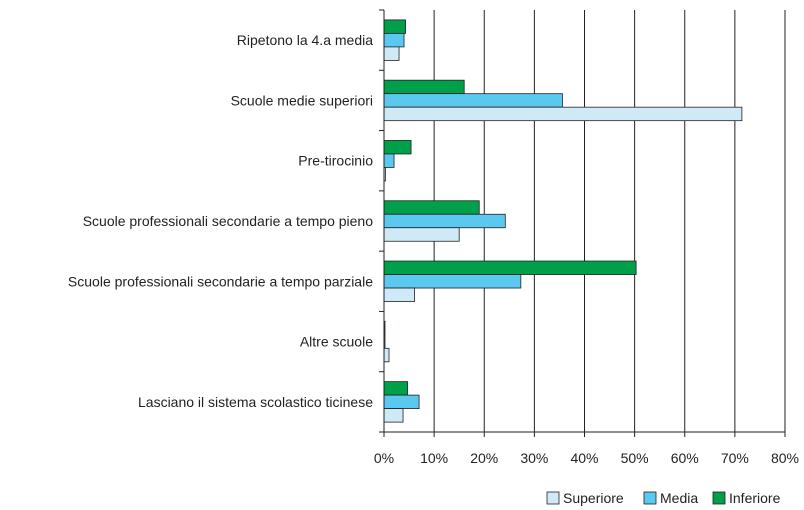 The width and height of the screenshot is (804, 510). What do you see at coordinates (335, 161) in the screenshot?
I see `category-label: Pre-tirocinio` at bounding box center [335, 161].